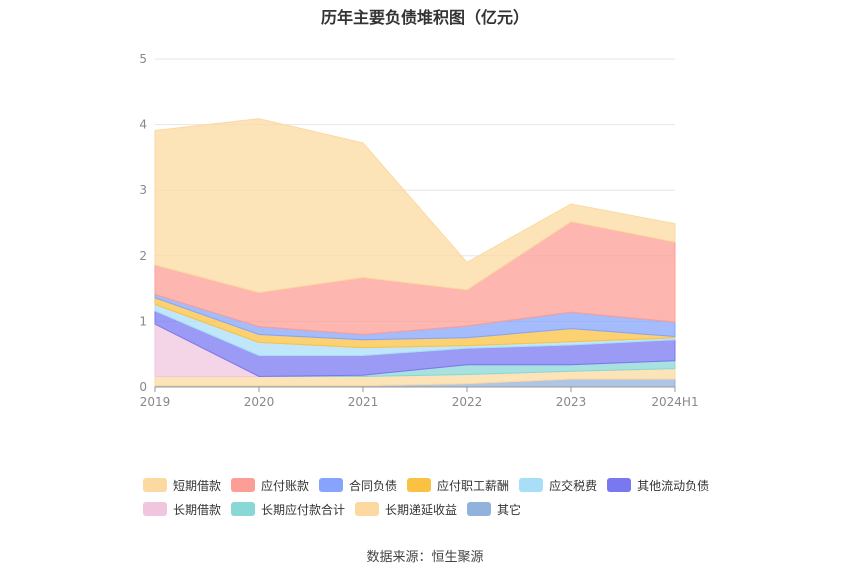 The width and height of the screenshot is (850, 575). What do you see at coordinates (494, 509) in the screenshot?
I see `legend-item: 其它` at bounding box center [494, 509].